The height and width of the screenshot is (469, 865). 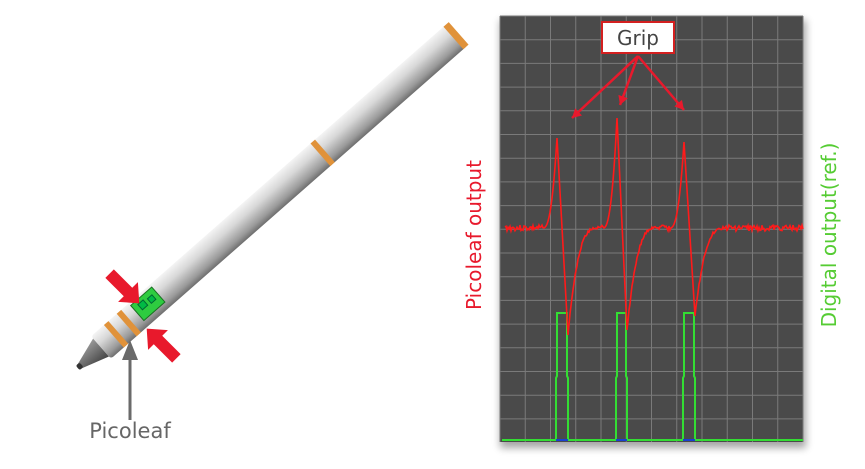 I want to click on pen-tip, so click(x=93, y=353).